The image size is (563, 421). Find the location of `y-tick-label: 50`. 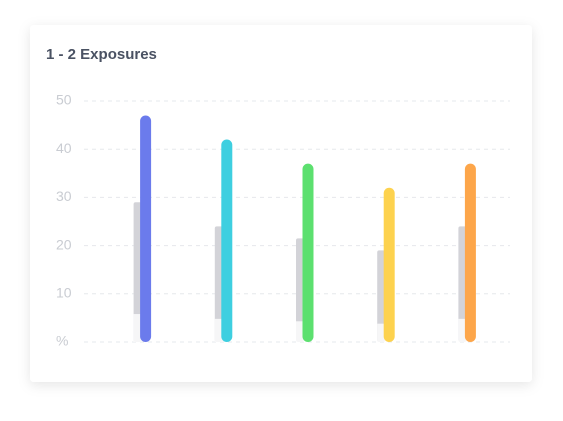

y-tick-label: 50 is located at coordinates (64, 100).